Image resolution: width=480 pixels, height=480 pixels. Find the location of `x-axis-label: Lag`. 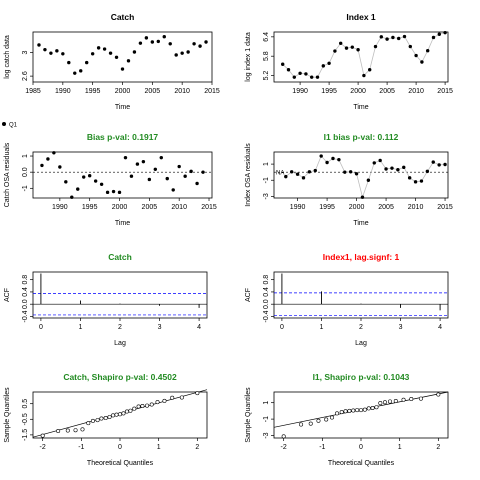

x-axis-label: Lag is located at coordinates (361, 343).